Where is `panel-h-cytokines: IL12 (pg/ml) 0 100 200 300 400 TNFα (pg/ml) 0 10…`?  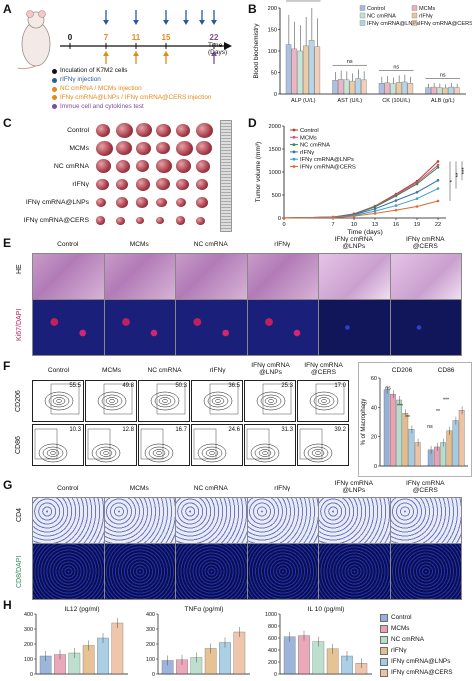
panel-h-cytokines: IL12 (pg/ml) 0 100 200 300 400 TNFα (pg/ml) 0 10… is located at coordinates (198, 642).